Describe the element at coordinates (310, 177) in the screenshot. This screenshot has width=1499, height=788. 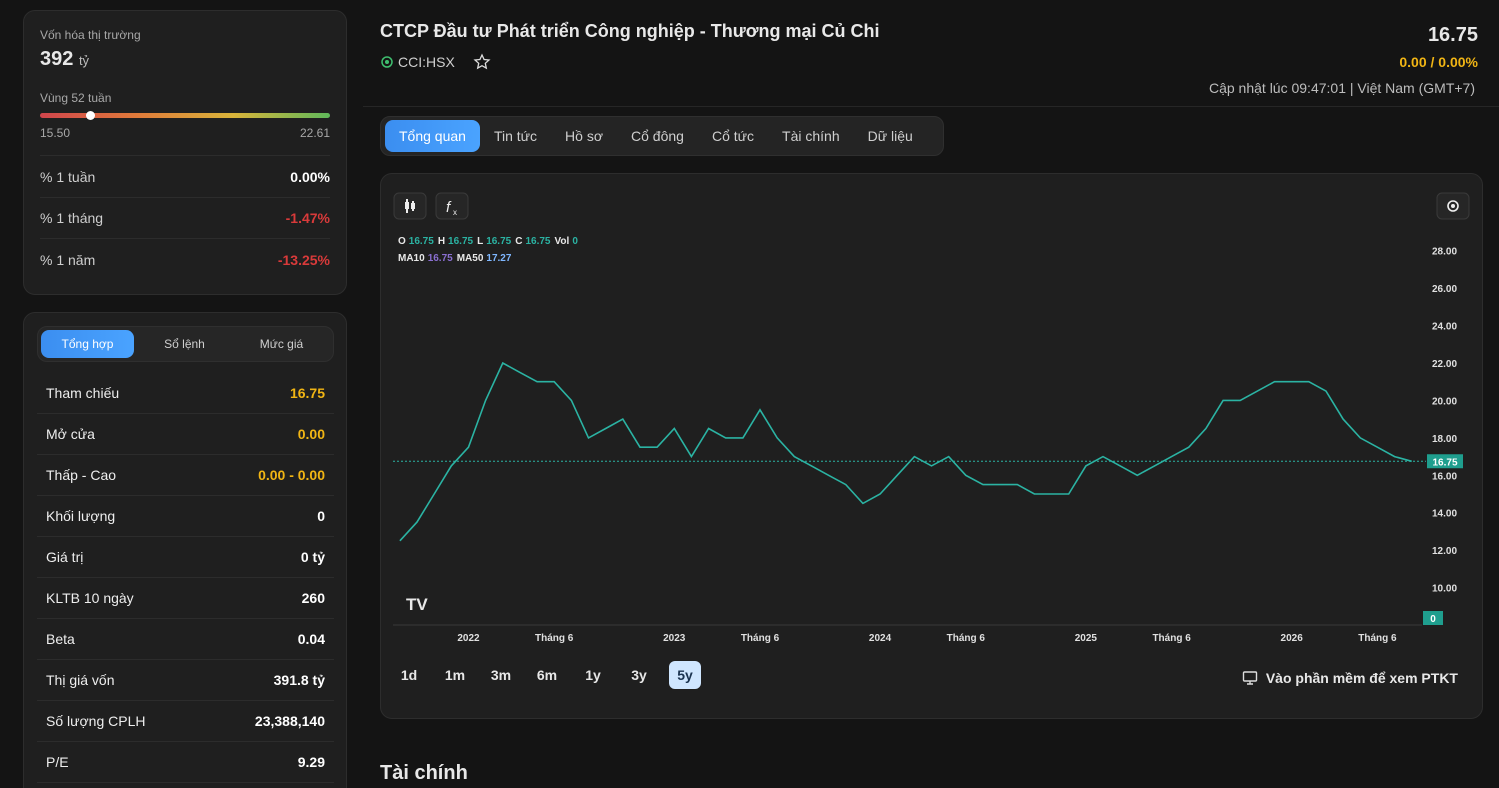
I see `change-value: 0.00%` at that location.